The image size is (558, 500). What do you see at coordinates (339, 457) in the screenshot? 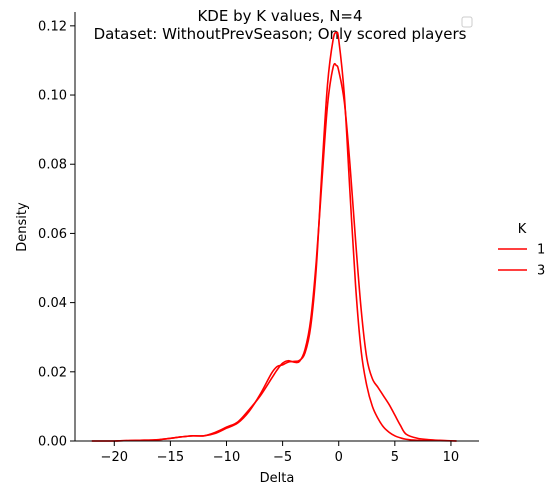
I see `x-tick-label: 0` at bounding box center [339, 457].